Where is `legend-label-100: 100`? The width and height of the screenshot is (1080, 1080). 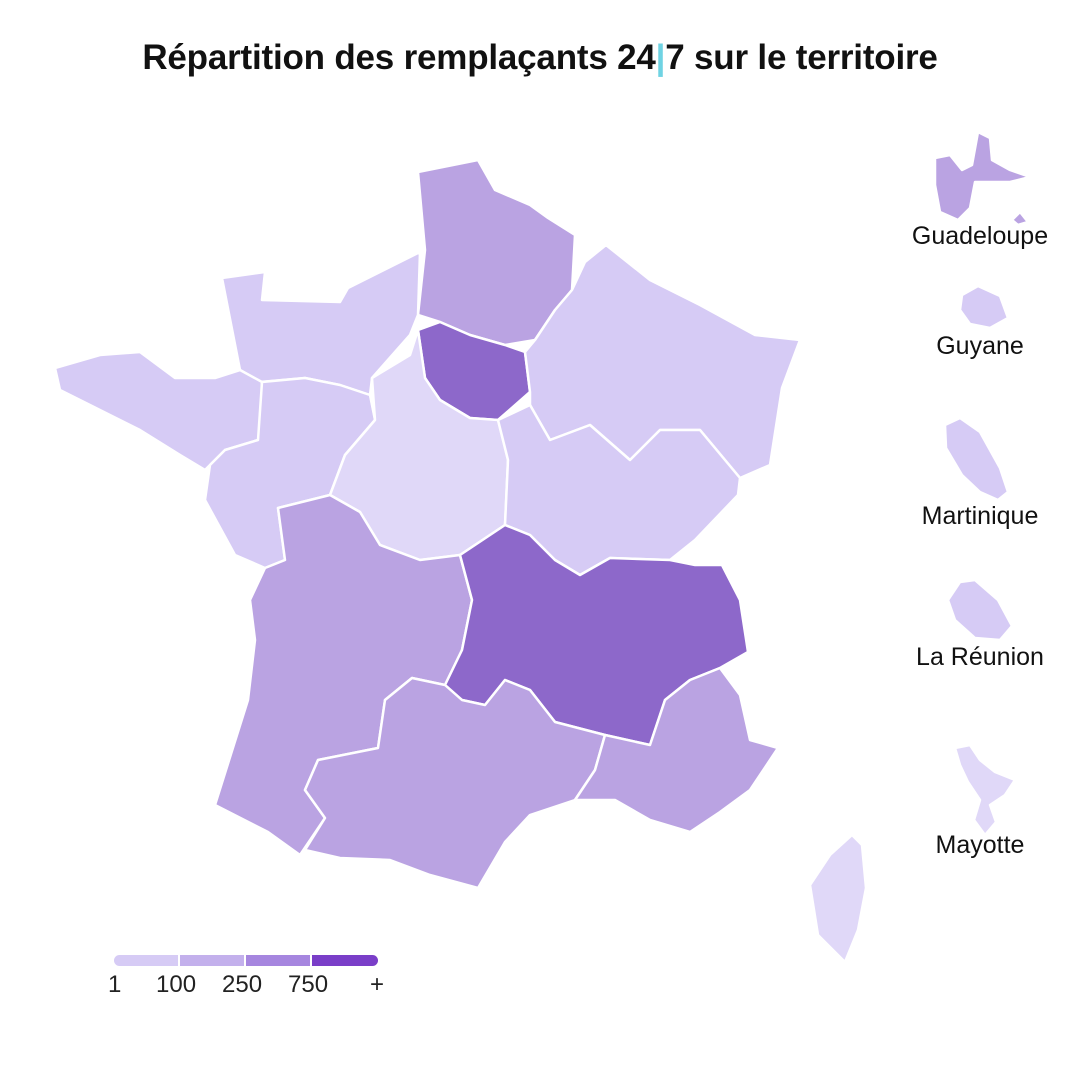
legend-label-100: 100 is located at coordinates (176, 984).